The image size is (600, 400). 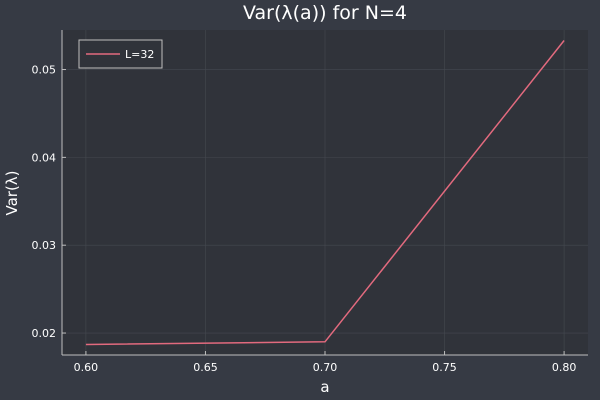 I want to click on x-axis-label: a, so click(x=324, y=387).